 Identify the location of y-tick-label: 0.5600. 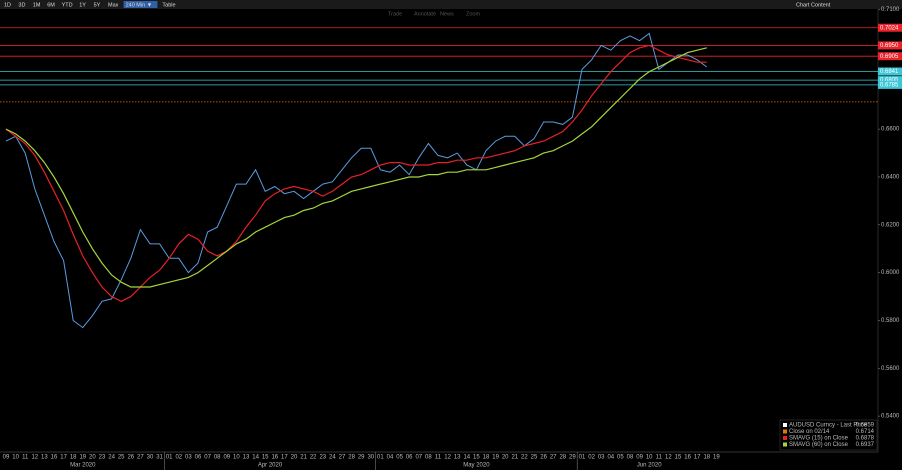
(890, 369).